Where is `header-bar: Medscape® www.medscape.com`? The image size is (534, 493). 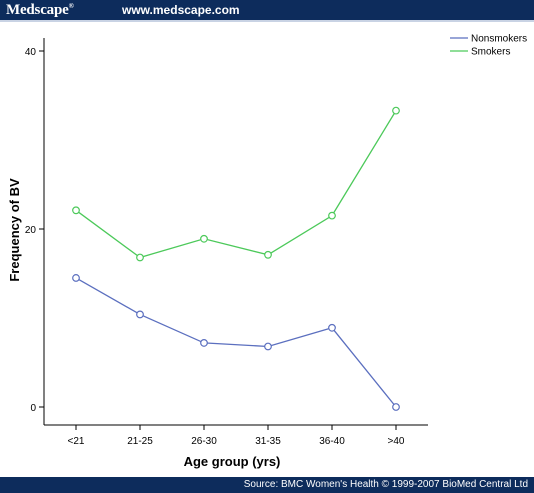
header-bar: Medscape® www.medscape.com is located at coordinates (267, 10).